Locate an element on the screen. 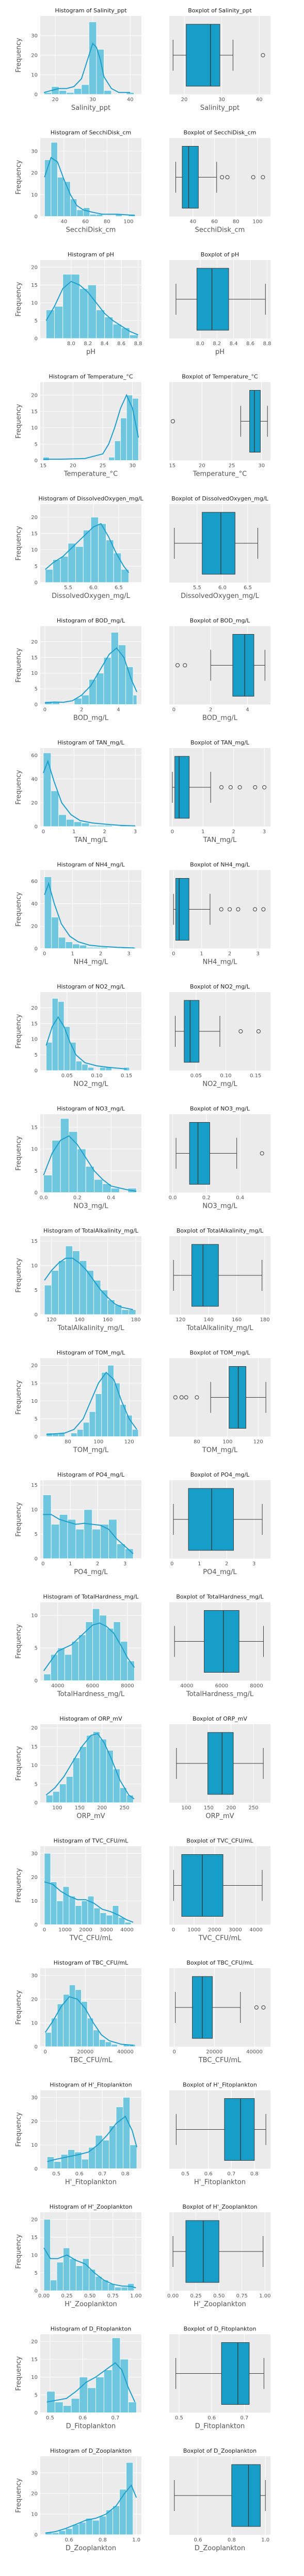 The height and width of the screenshot is (2576, 304). boxplot-x-tick-label: 120 is located at coordinates (258, 1442).